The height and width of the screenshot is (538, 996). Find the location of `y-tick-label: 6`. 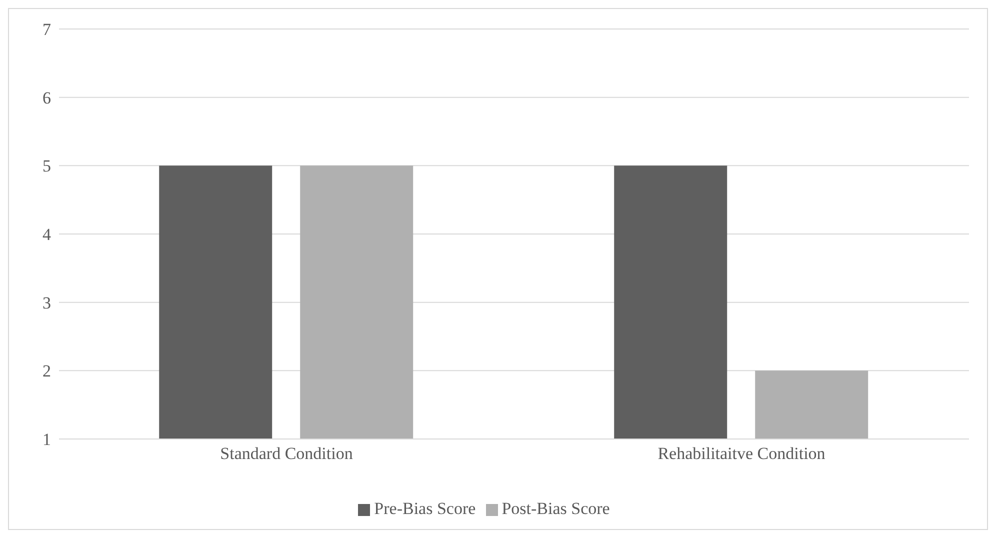

y-tick-label: 6 is located at coordinates (46, 98).